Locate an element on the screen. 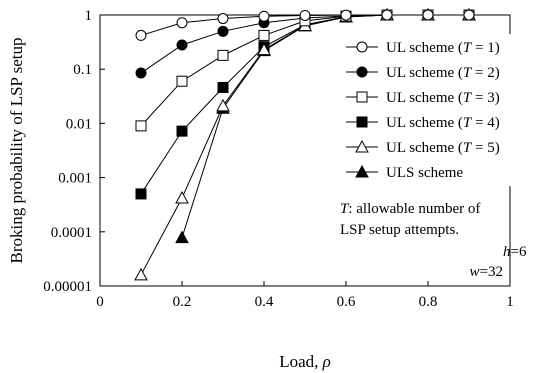 The height and width of the screenshot is (373, 554). y-tick-label: 0.0001 is located at coordinates (71, 233).